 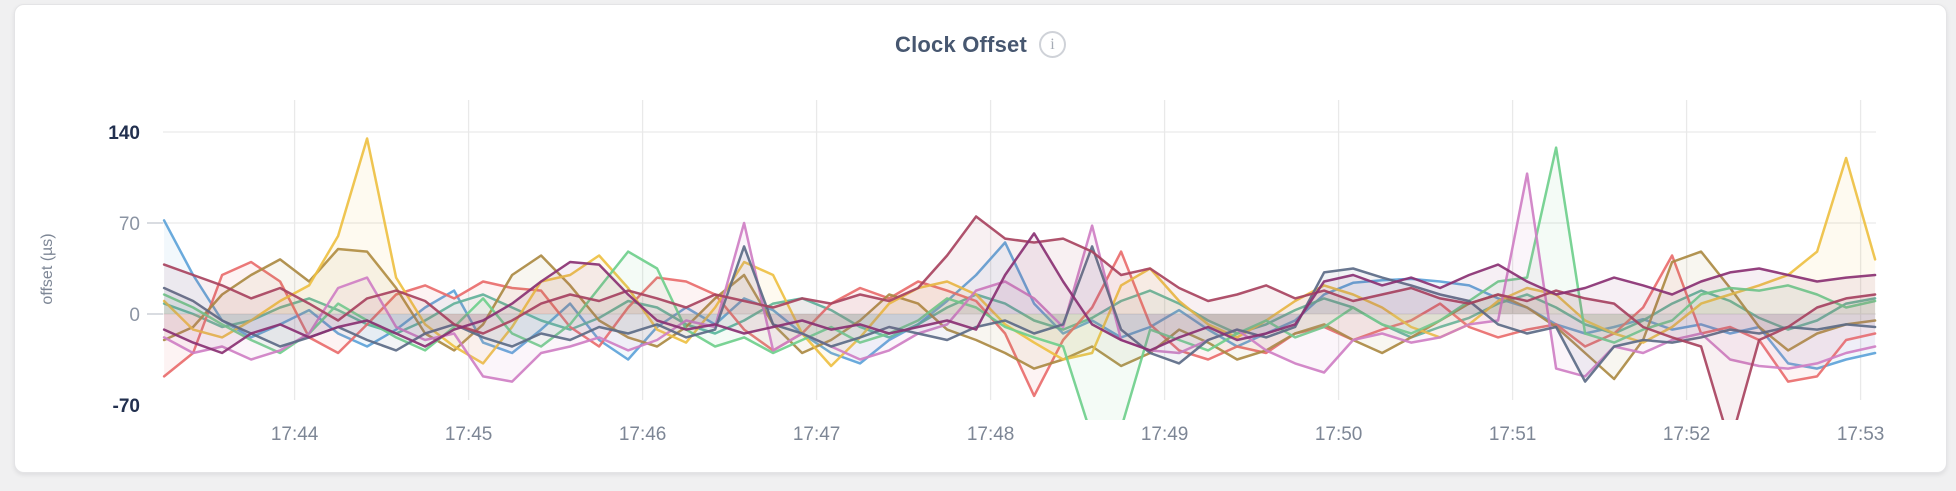 I want to click on panel-header: Clock Offset i, so click(x=980, y=44).